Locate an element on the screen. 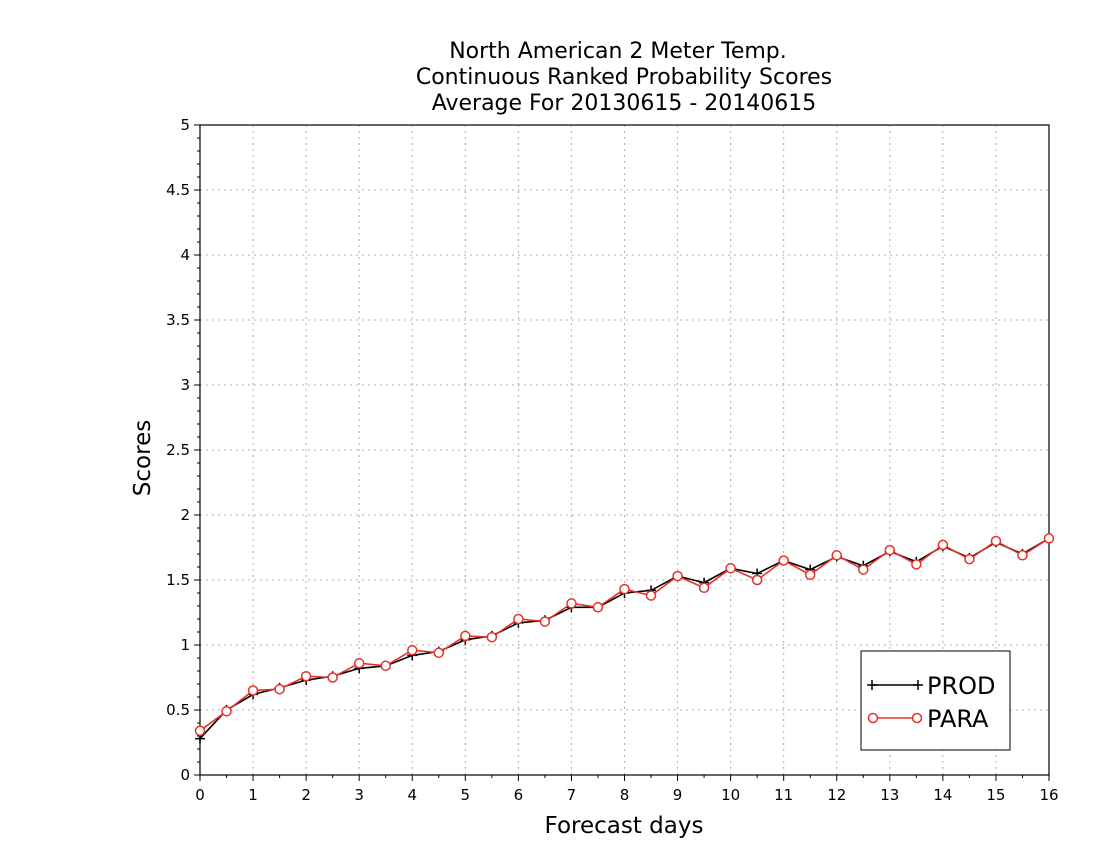 The image size is (1100, 850). x-tick-label: 1 is located at coordinates (253, 795).